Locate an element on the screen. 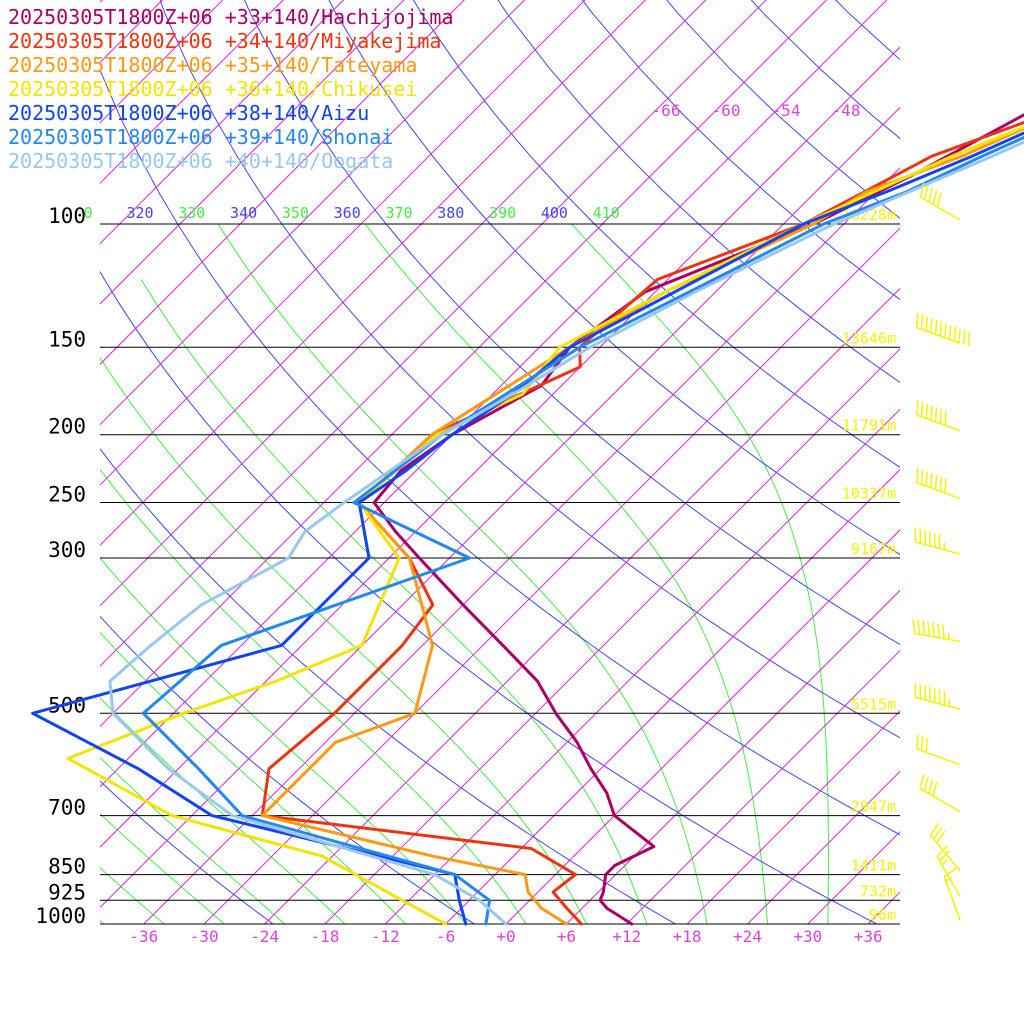  upper-temperature-label: -48 is located at coordinates (846, 110).